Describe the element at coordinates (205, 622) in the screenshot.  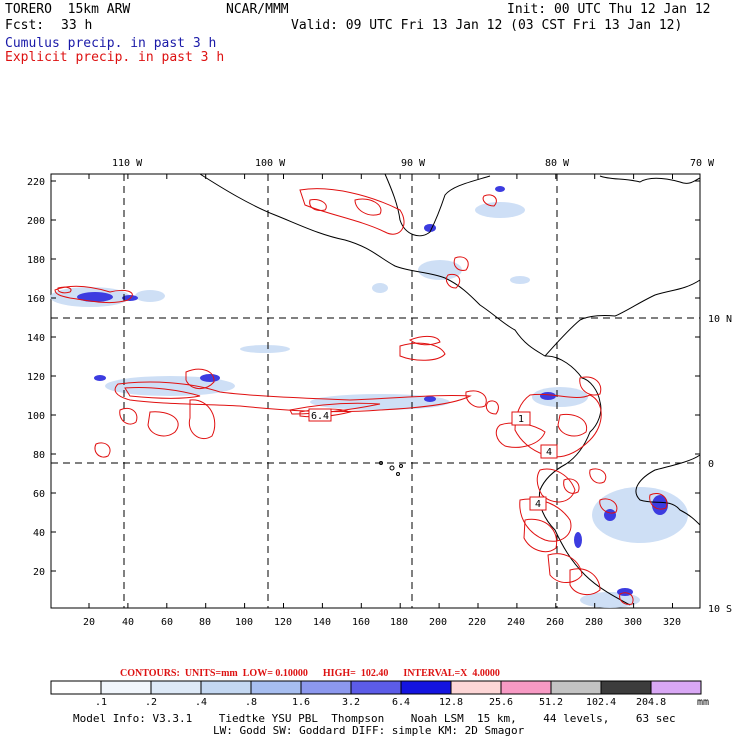
I see `x-tick-label: 80` at that location.